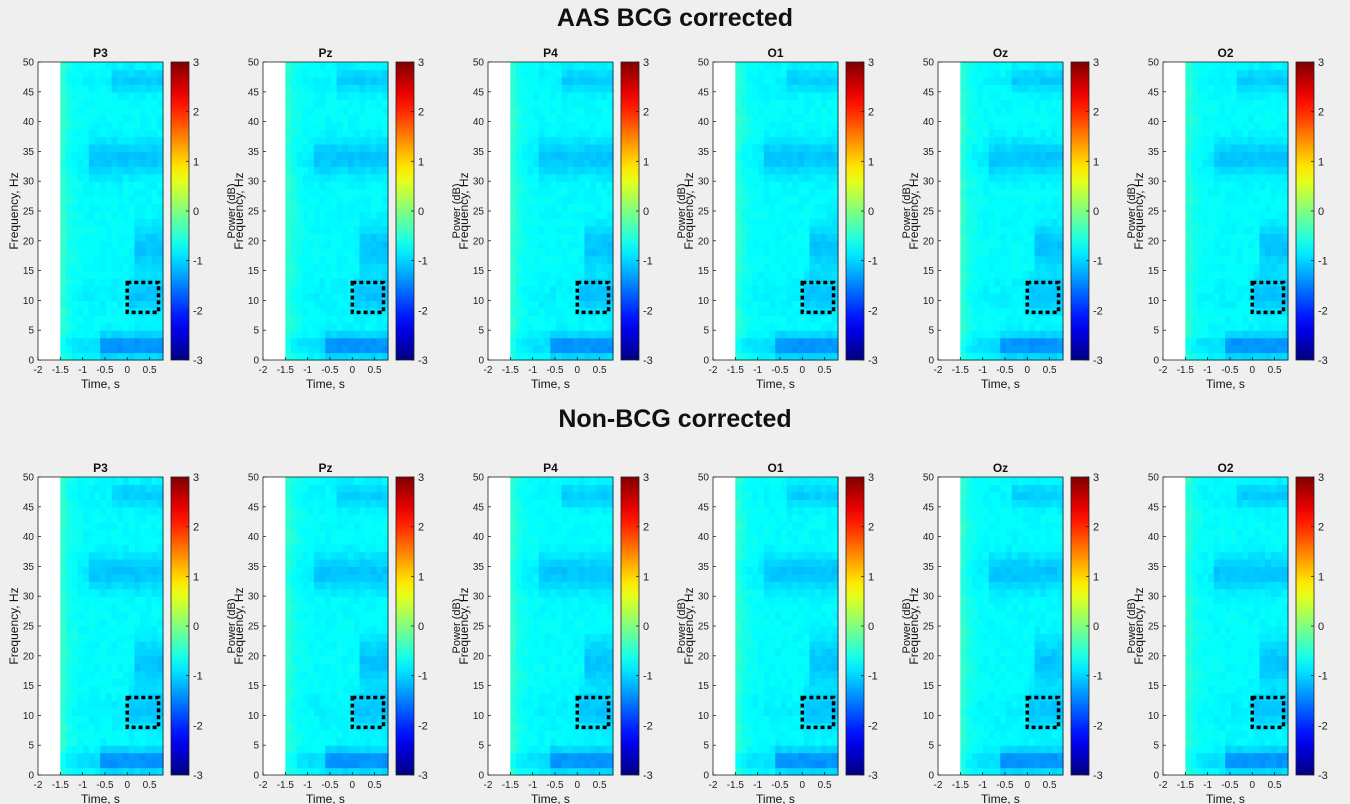  What do you see at coordinates (873, 311) in the screenshot?
I see `colorbar-tick-label: -2` at bounding box center [873, 311].